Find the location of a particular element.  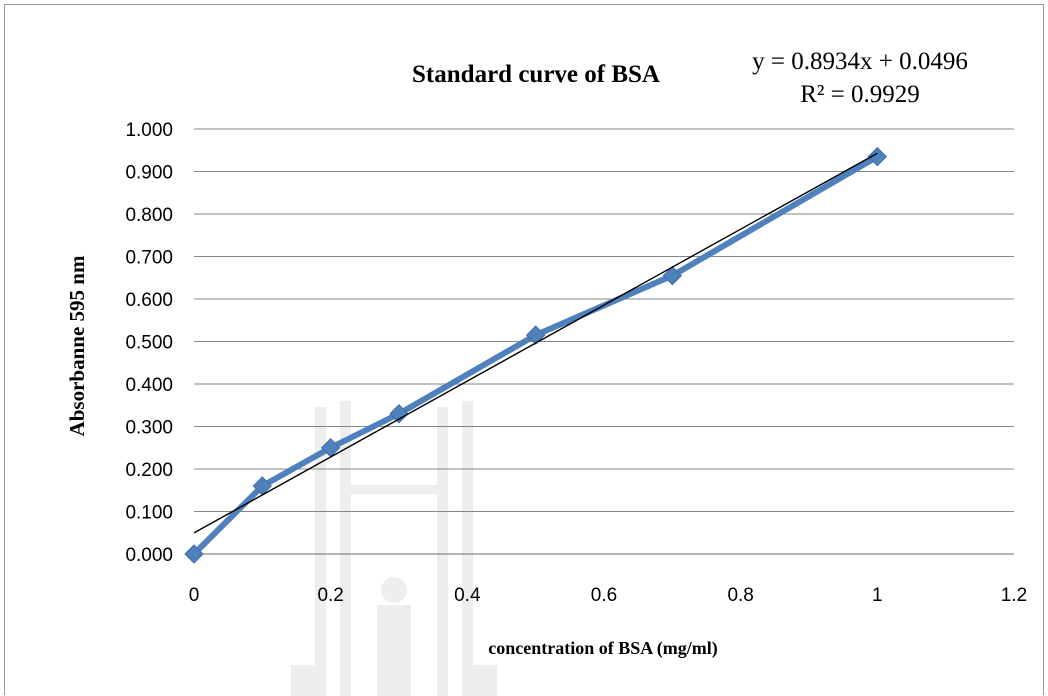

y-tick-label: 0.500 is located at coordinates (149, 343).